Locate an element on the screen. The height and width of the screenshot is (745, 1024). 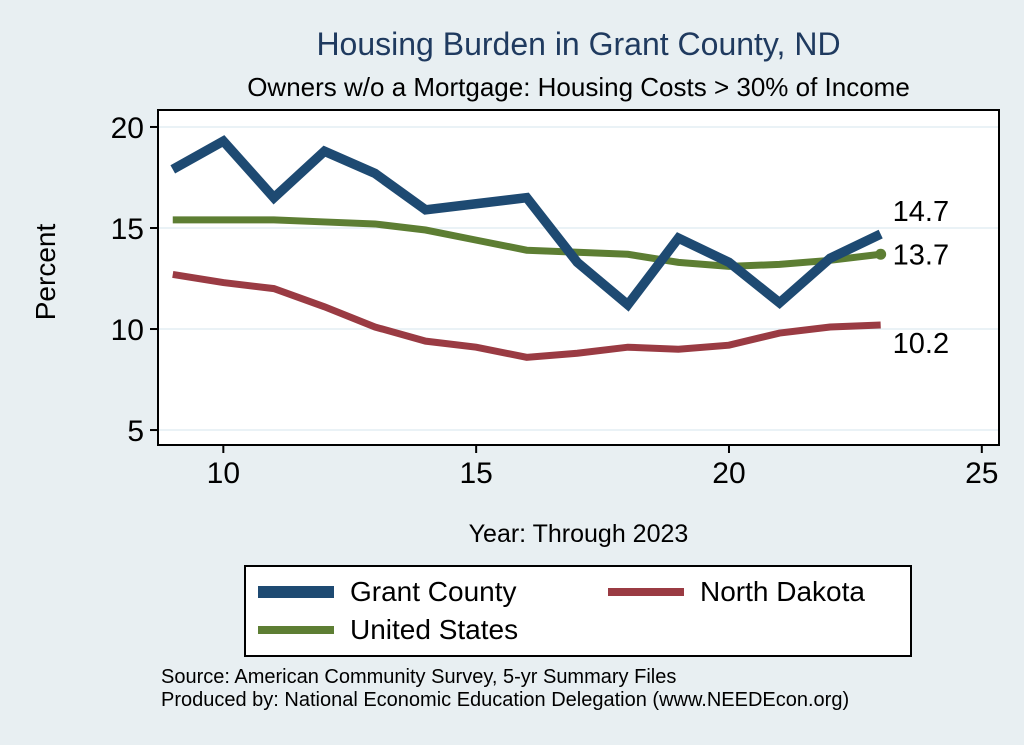
y-axis-title: Percent is located at coordinates (45, 272).